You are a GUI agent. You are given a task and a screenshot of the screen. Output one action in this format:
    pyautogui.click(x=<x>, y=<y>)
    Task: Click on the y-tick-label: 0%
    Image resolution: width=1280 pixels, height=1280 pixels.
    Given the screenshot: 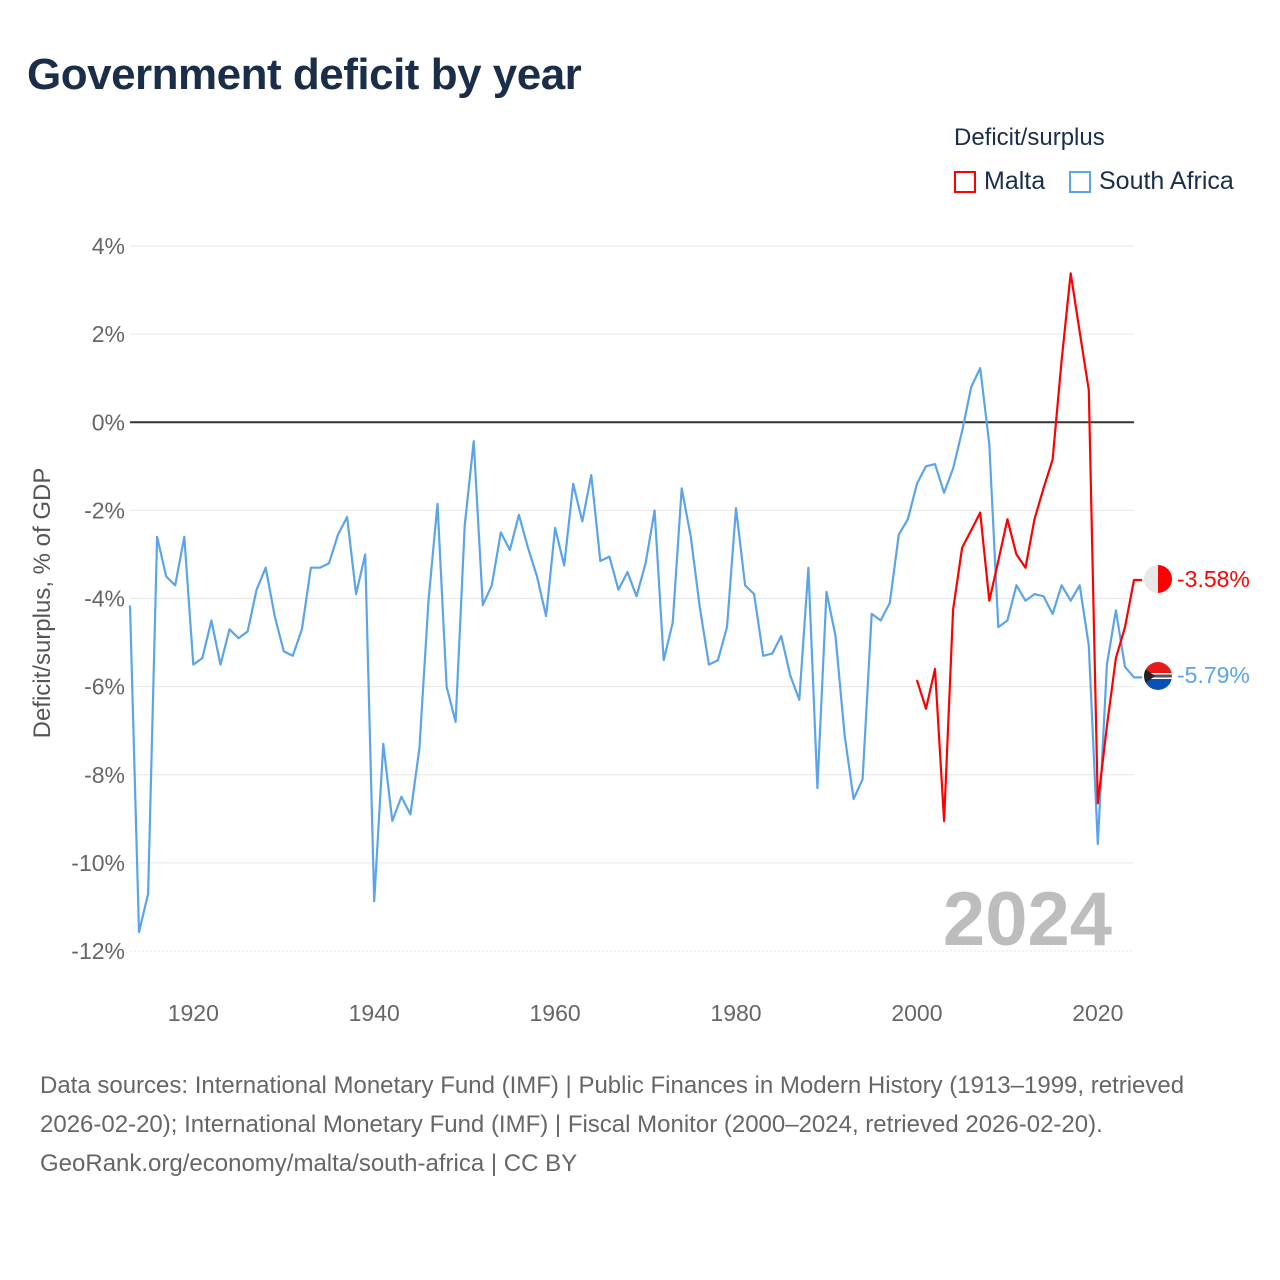 What is the action you would take?
    pyautogui.click(x=108, y=422)
    